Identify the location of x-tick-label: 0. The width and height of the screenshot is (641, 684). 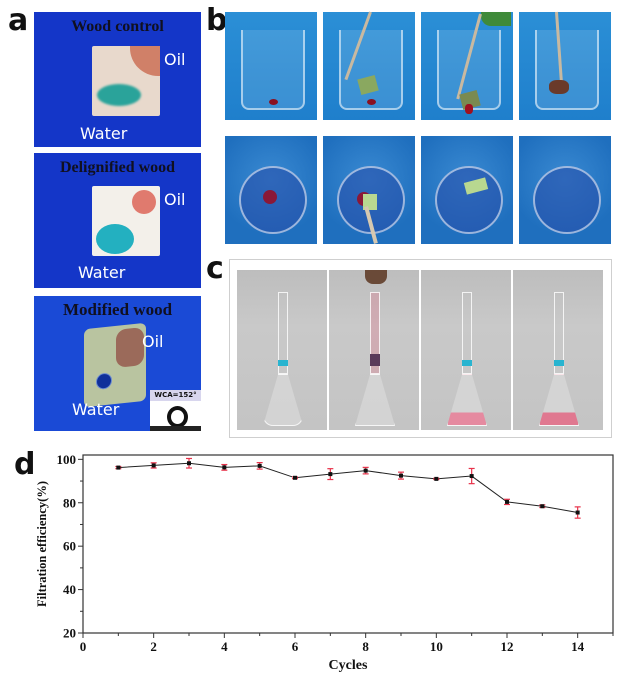
(83, 646).